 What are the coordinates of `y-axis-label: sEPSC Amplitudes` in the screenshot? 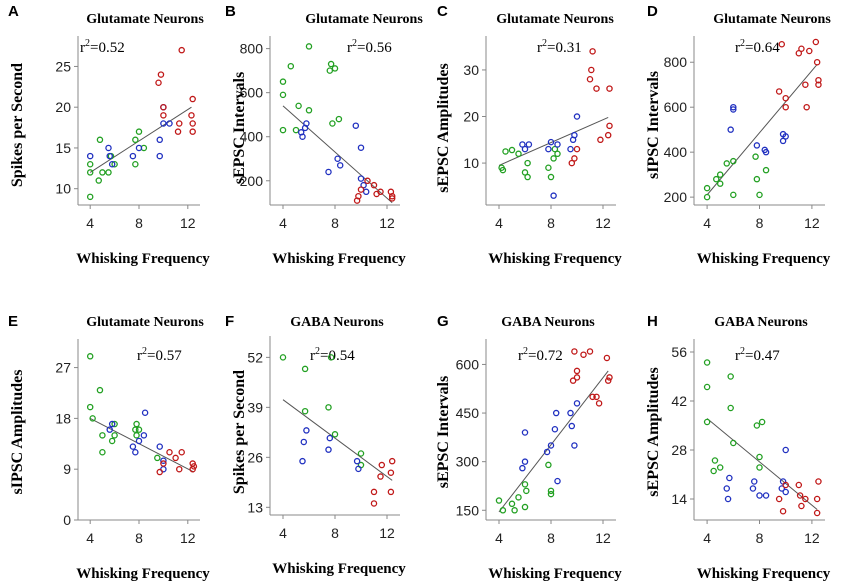 It's located at (653, 431).